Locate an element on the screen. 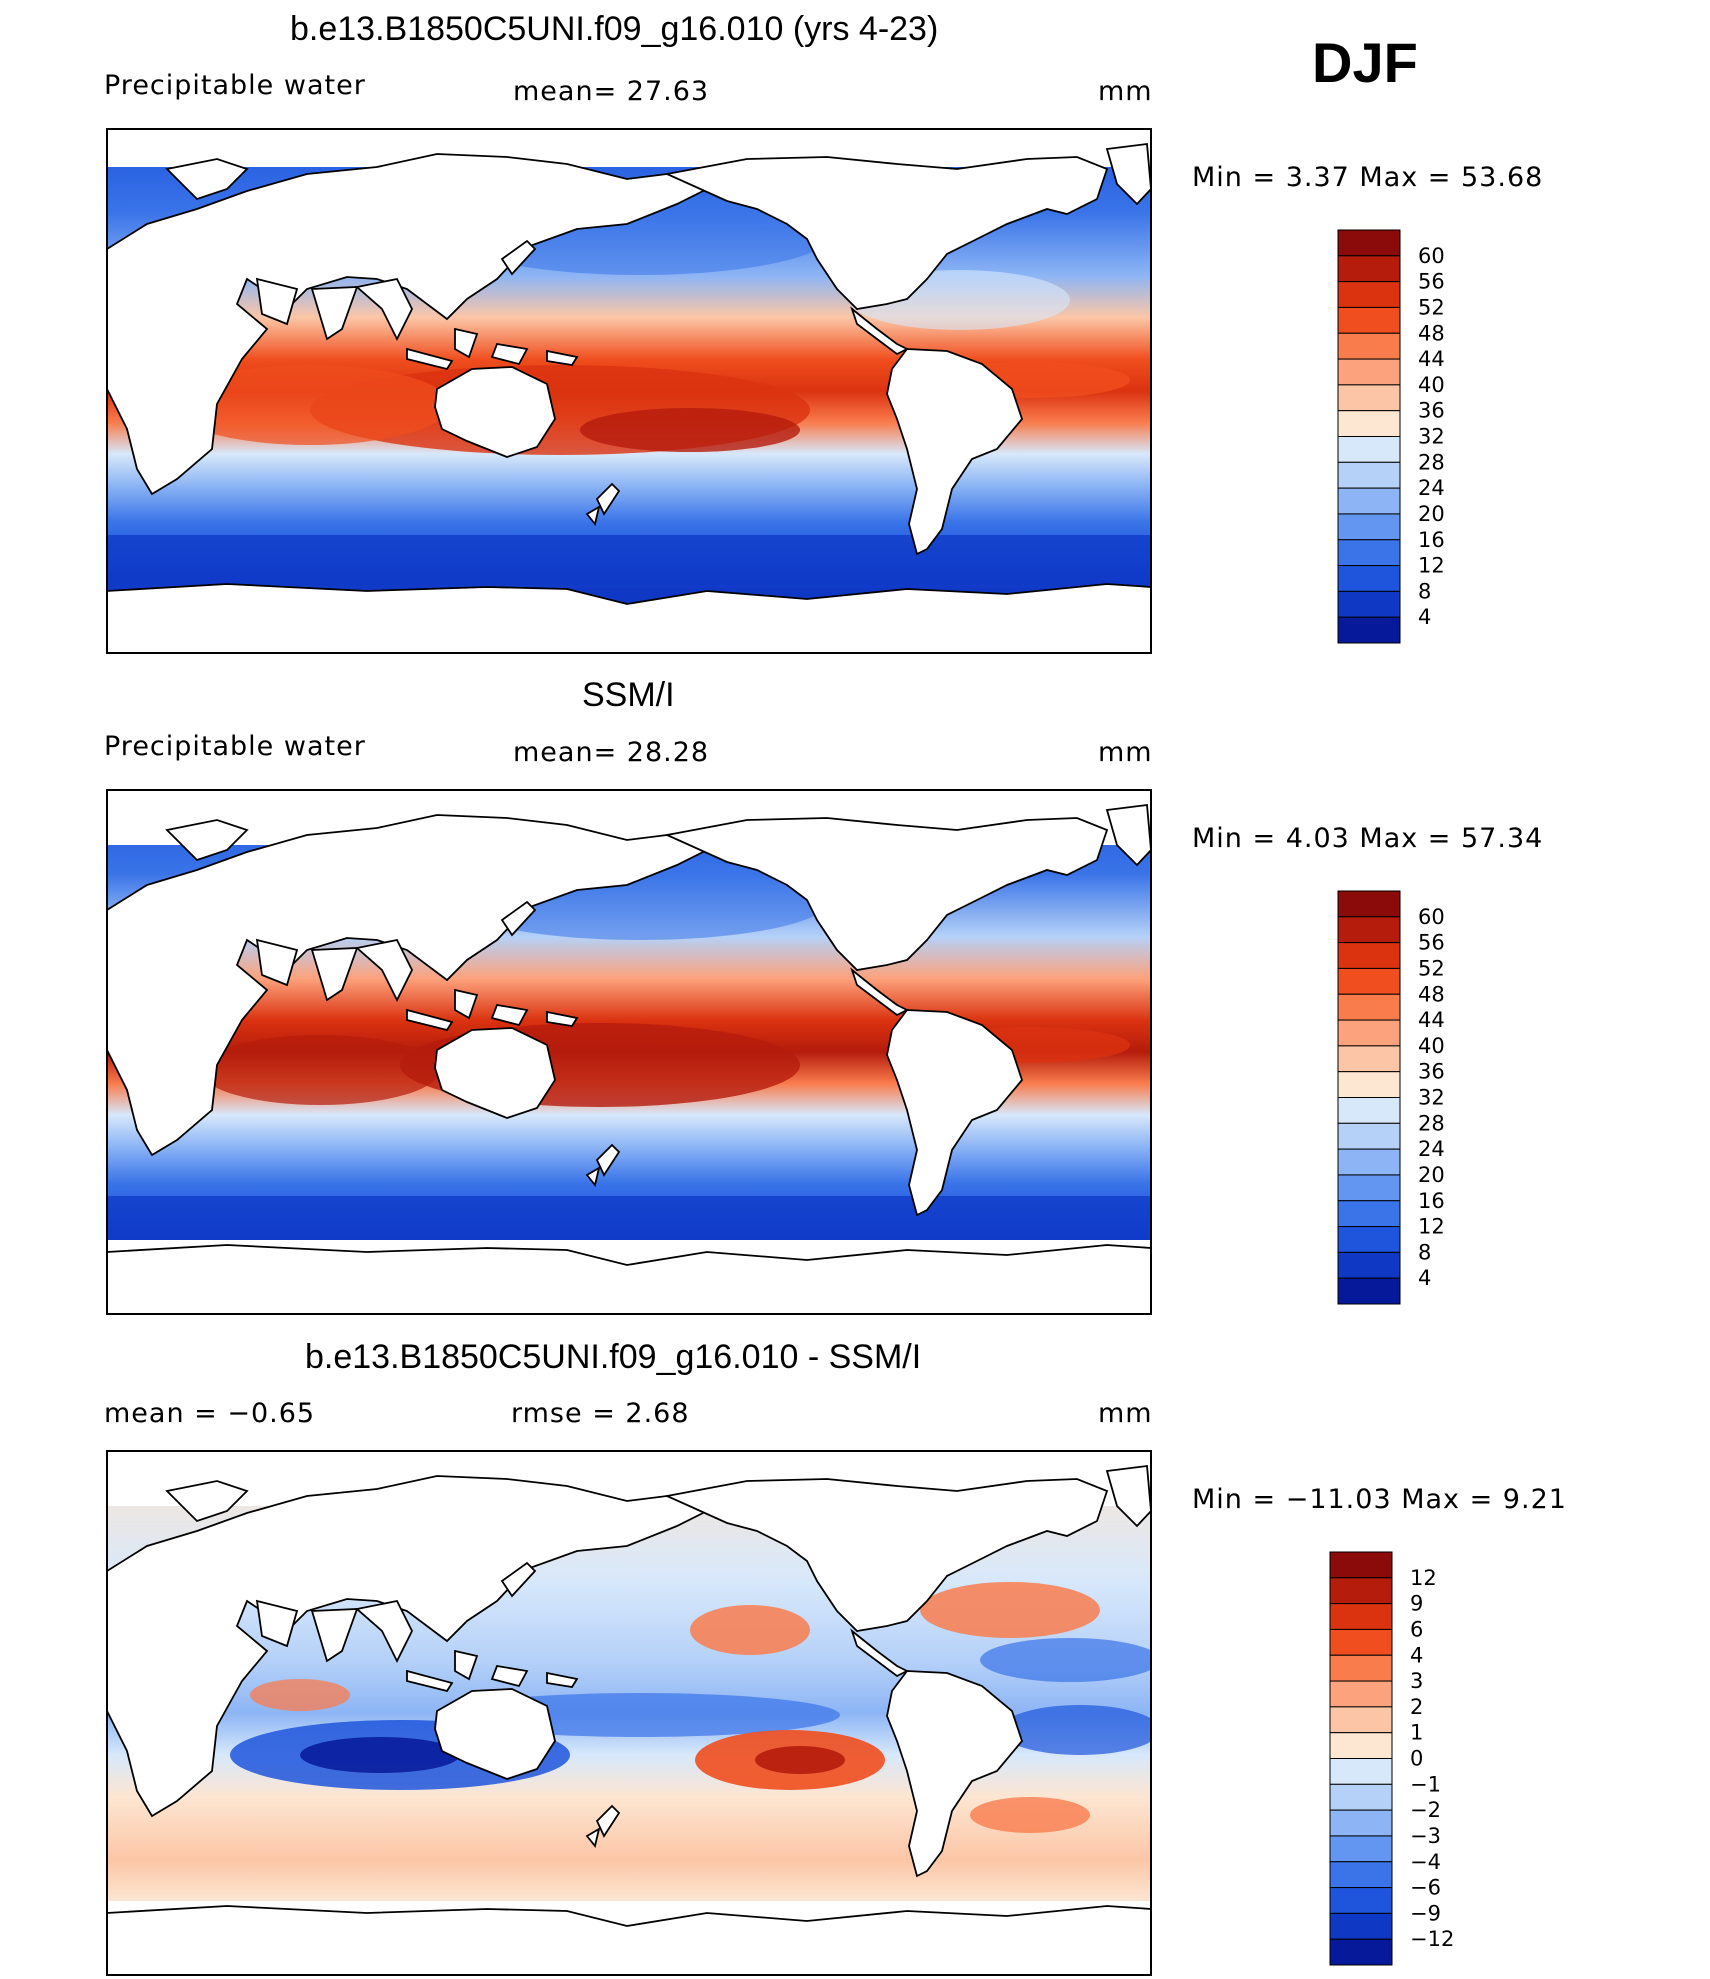  colorbar-tick-label: −4 is located at coordinates (1425, 1862).